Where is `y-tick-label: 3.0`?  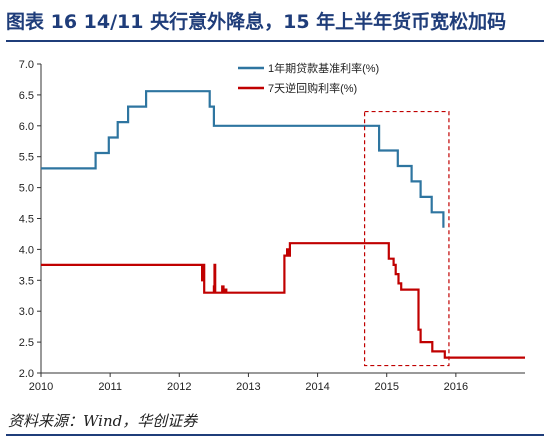 y-tick-label: 3.0 is located at coordinates (26, 312).